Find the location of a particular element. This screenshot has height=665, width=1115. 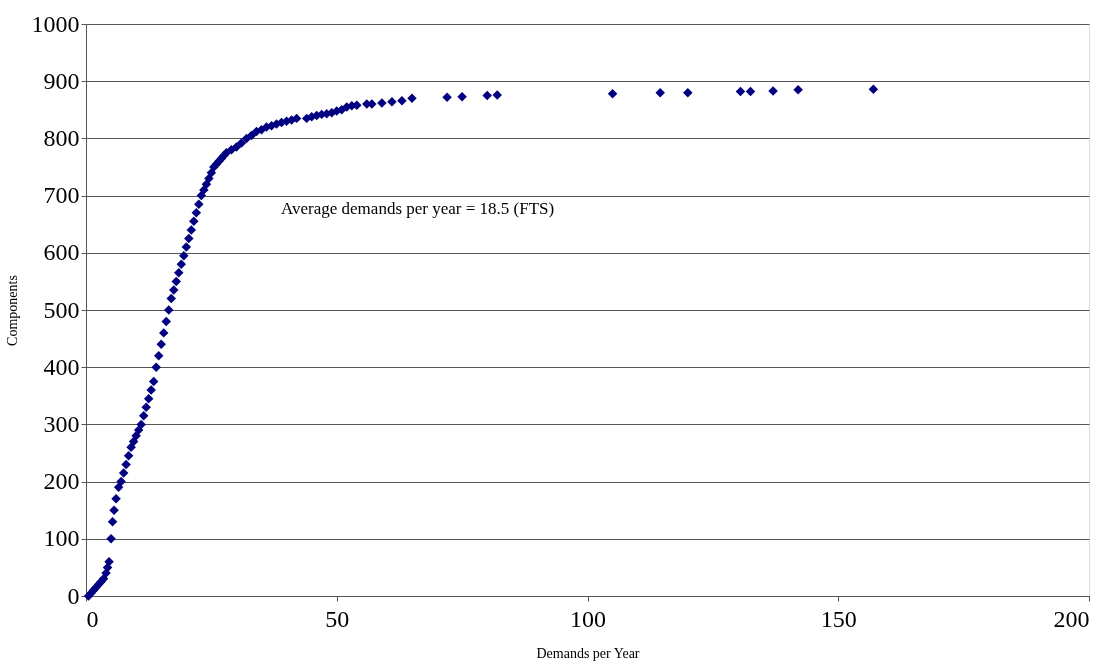

y-tick-label: 100 is located at coordinates (61, 538).